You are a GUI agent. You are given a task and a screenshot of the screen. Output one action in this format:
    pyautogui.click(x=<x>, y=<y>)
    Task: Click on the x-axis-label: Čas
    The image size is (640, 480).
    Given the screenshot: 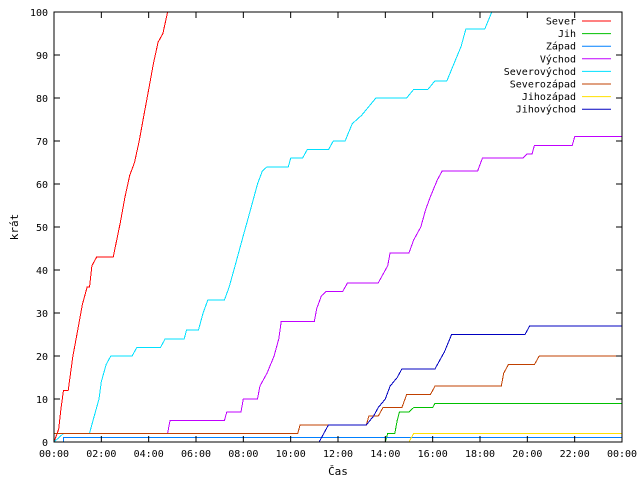 What is the action you would take?
    pyautogui.click(x=338, y=471)
    